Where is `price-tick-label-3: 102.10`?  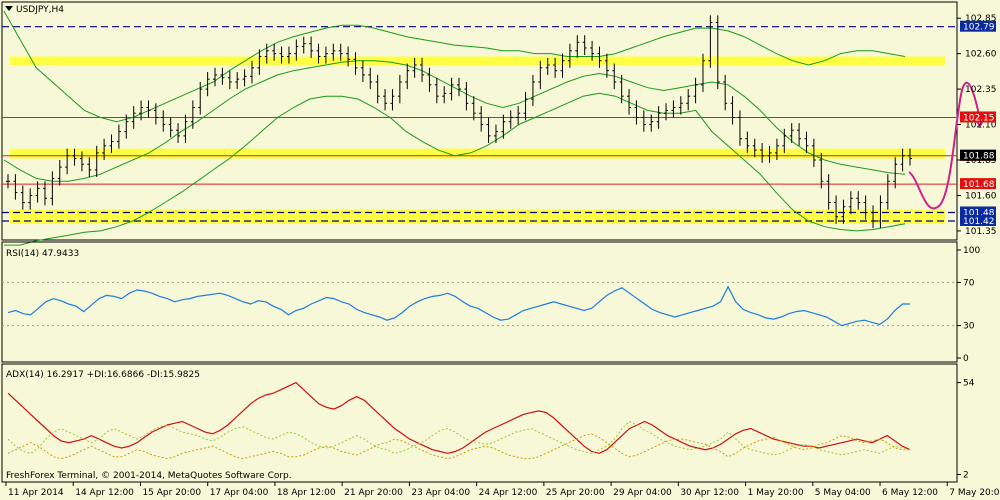 price-tick-label-3: 102.10 is located at coordinates (981, 126).